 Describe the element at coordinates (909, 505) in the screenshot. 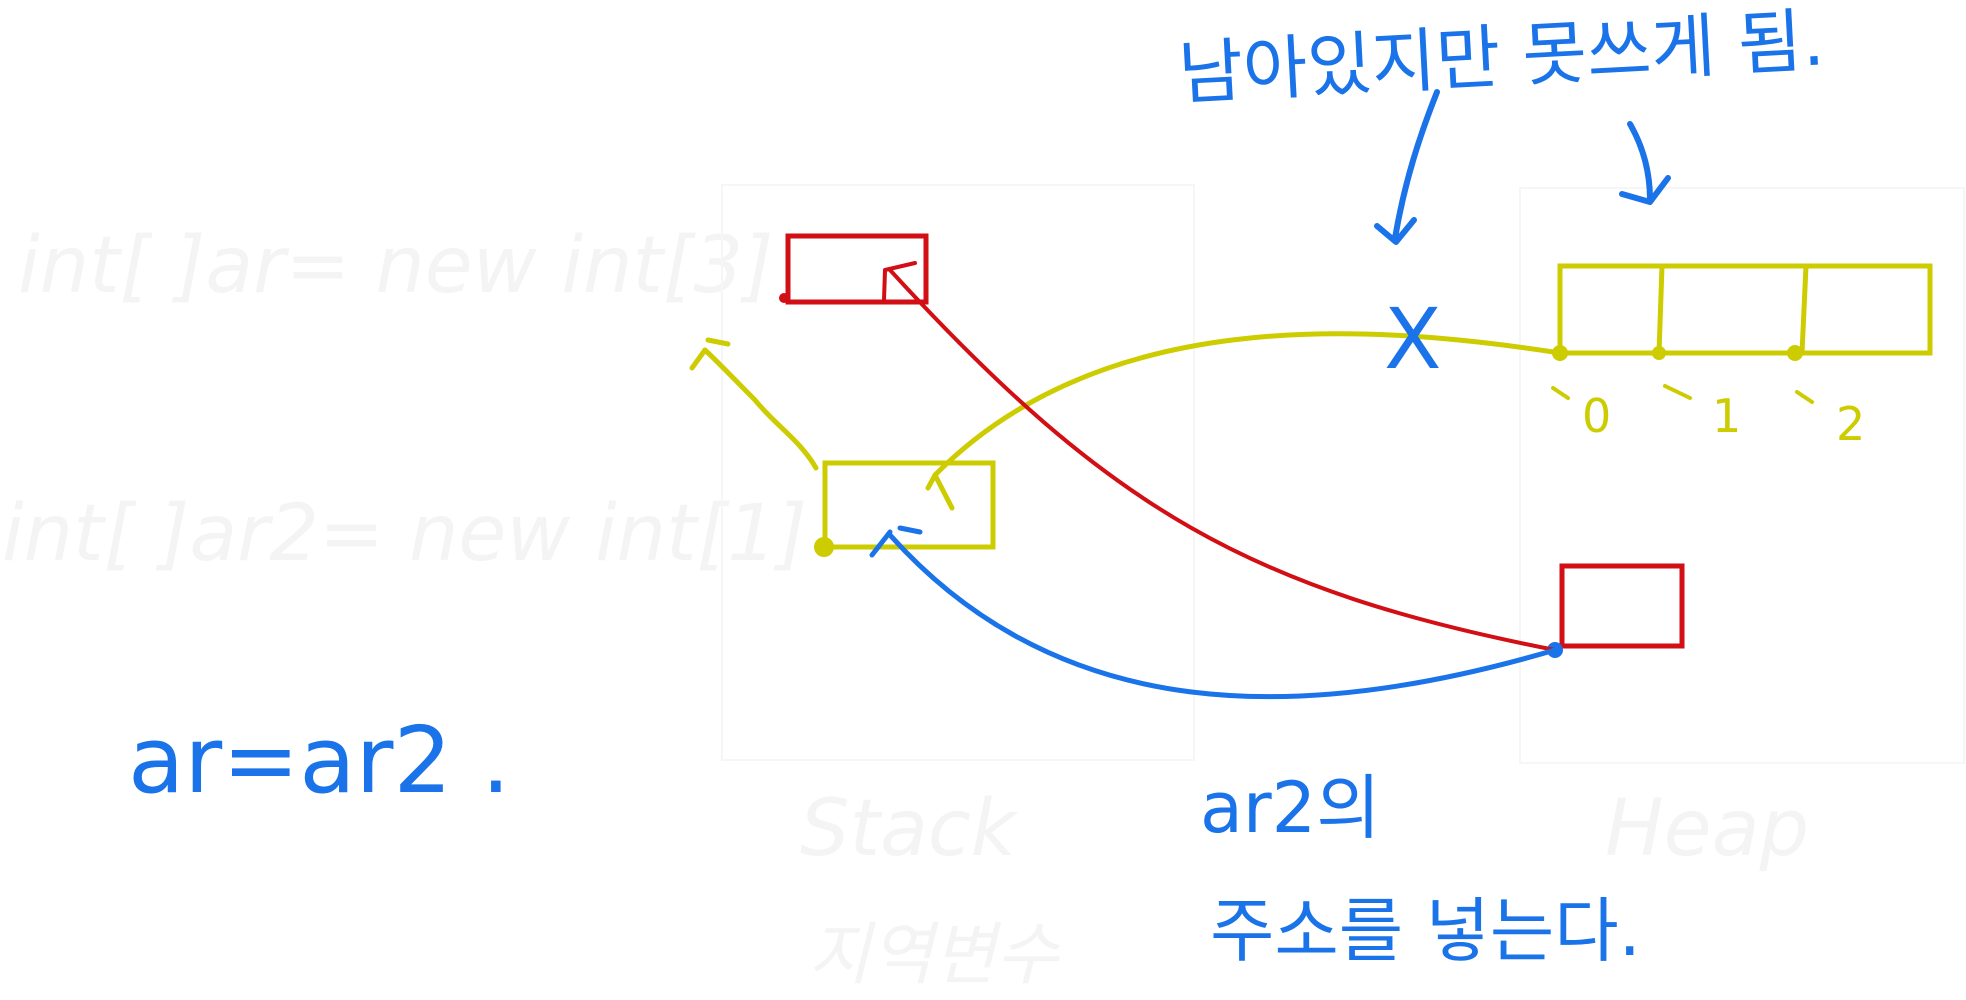

I see `stack-cell-ar2` at that location.